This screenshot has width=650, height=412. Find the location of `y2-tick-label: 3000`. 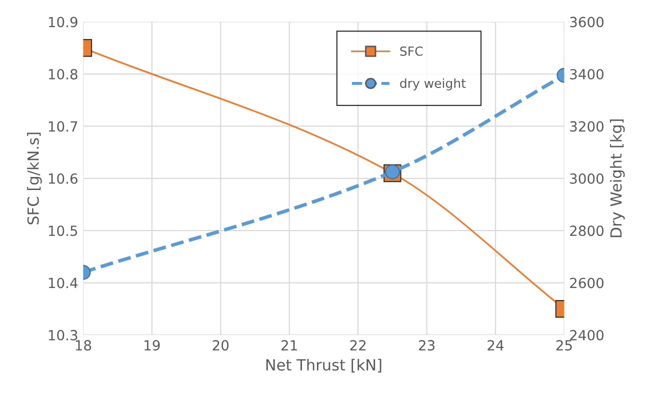

y2-tick-label: 3000 is located at coordinates (587, 178).